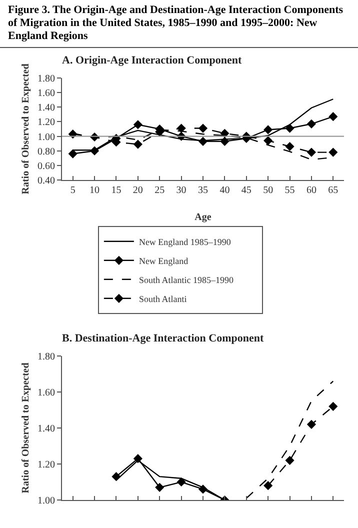  I want to click on x-tick-label: 25, so click(159, 190).